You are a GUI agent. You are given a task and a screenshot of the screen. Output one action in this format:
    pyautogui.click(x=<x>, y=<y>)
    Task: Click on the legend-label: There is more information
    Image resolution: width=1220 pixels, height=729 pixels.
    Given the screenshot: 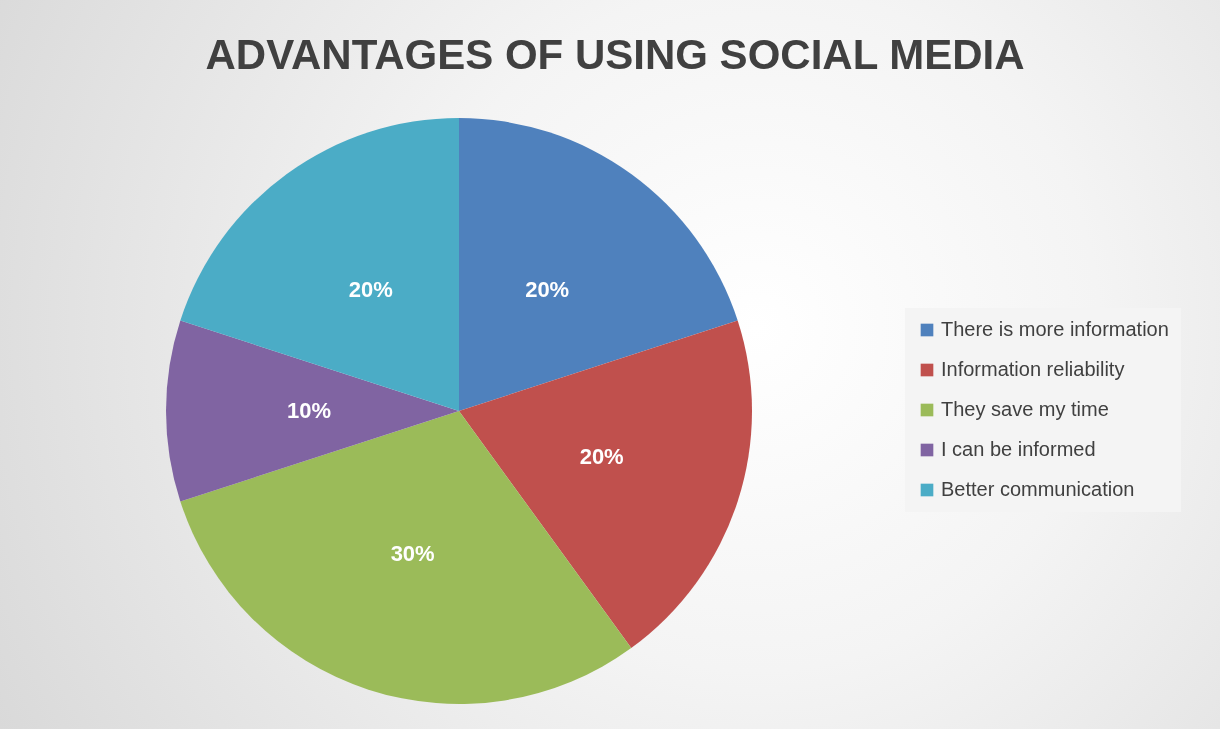 What is the action you would take?
    pyautogui.click(x=1055, y=329)
    